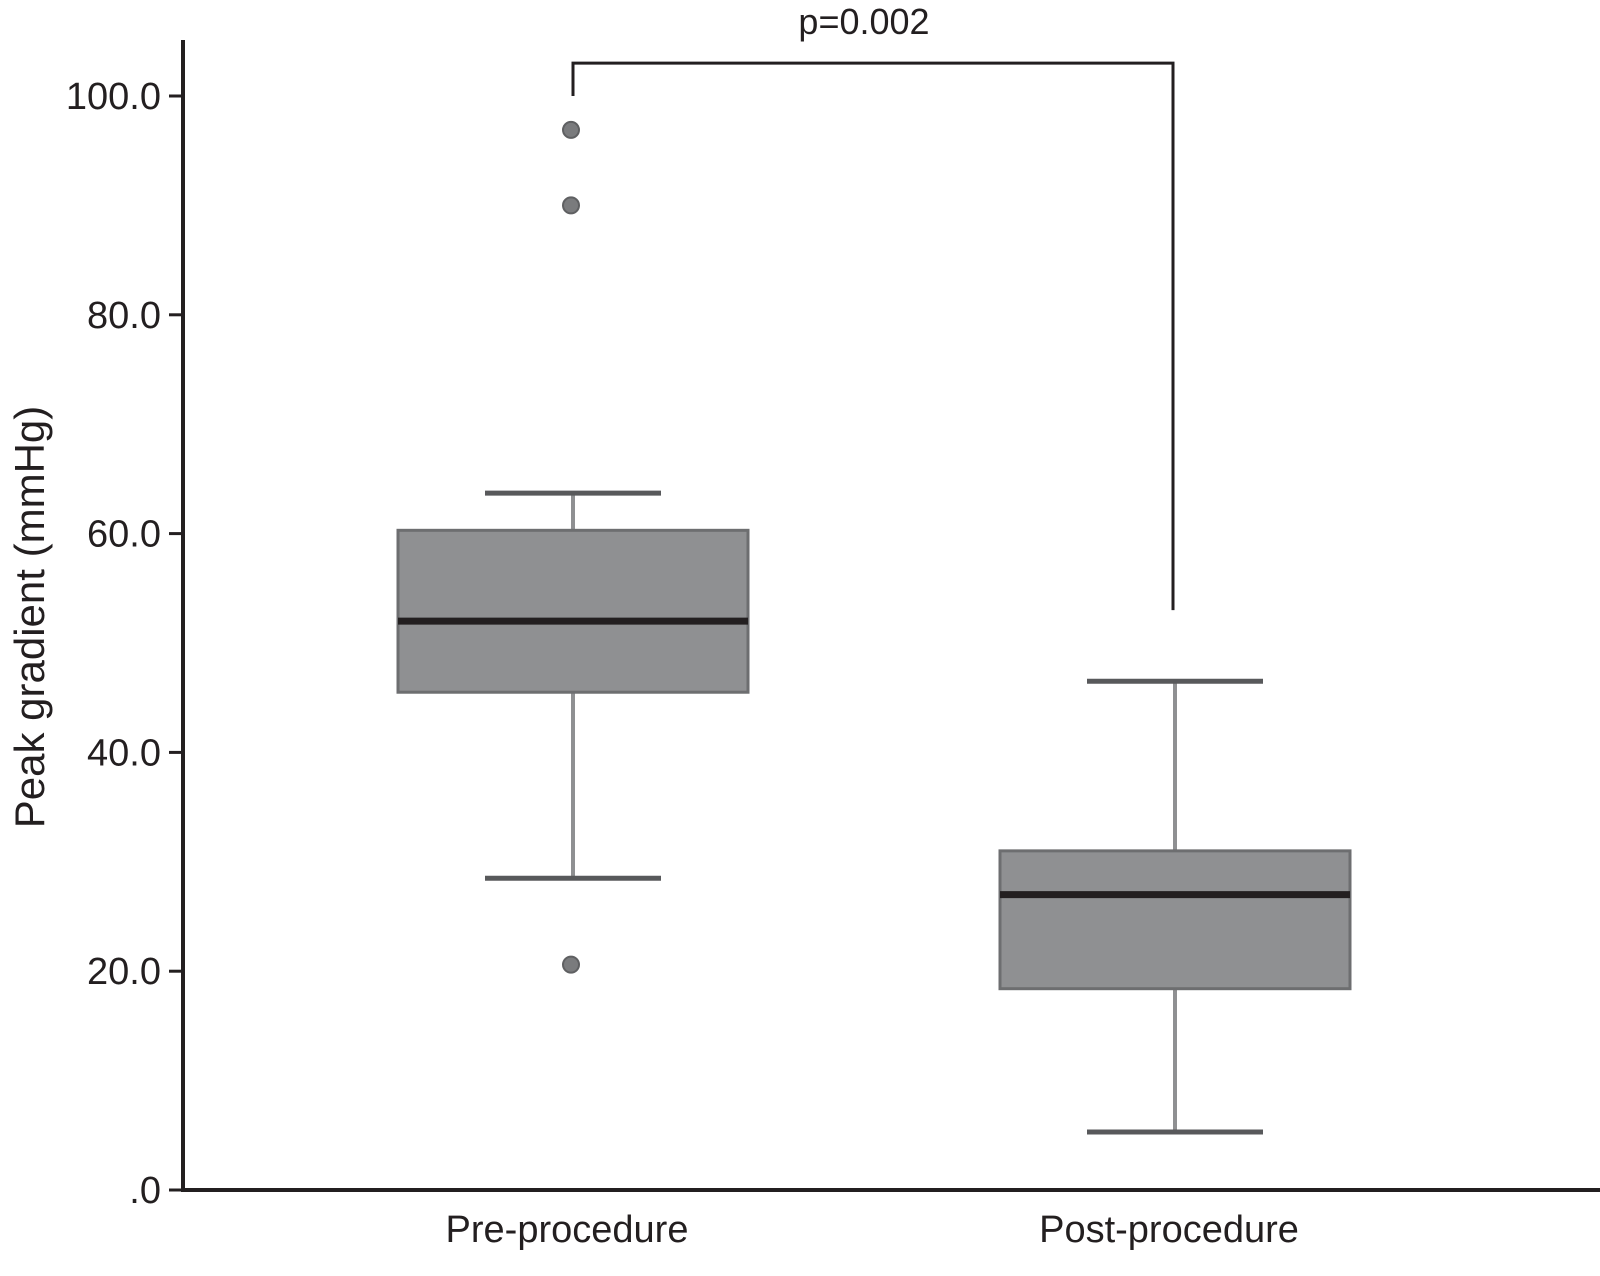 The height and width of the screenshot is (1276, 1600). What do you see at coordinates (567, 1230) in the screenshot?
I see `x-category-label: Pre-procedure` at bounding box center [567, 1230].